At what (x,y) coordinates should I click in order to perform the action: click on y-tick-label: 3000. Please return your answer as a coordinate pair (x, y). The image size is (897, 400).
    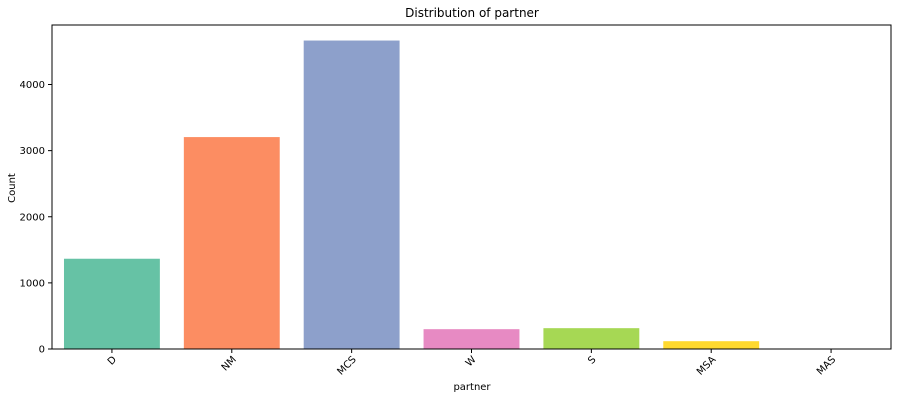
    Looking at the image, I should click on (32, 151).